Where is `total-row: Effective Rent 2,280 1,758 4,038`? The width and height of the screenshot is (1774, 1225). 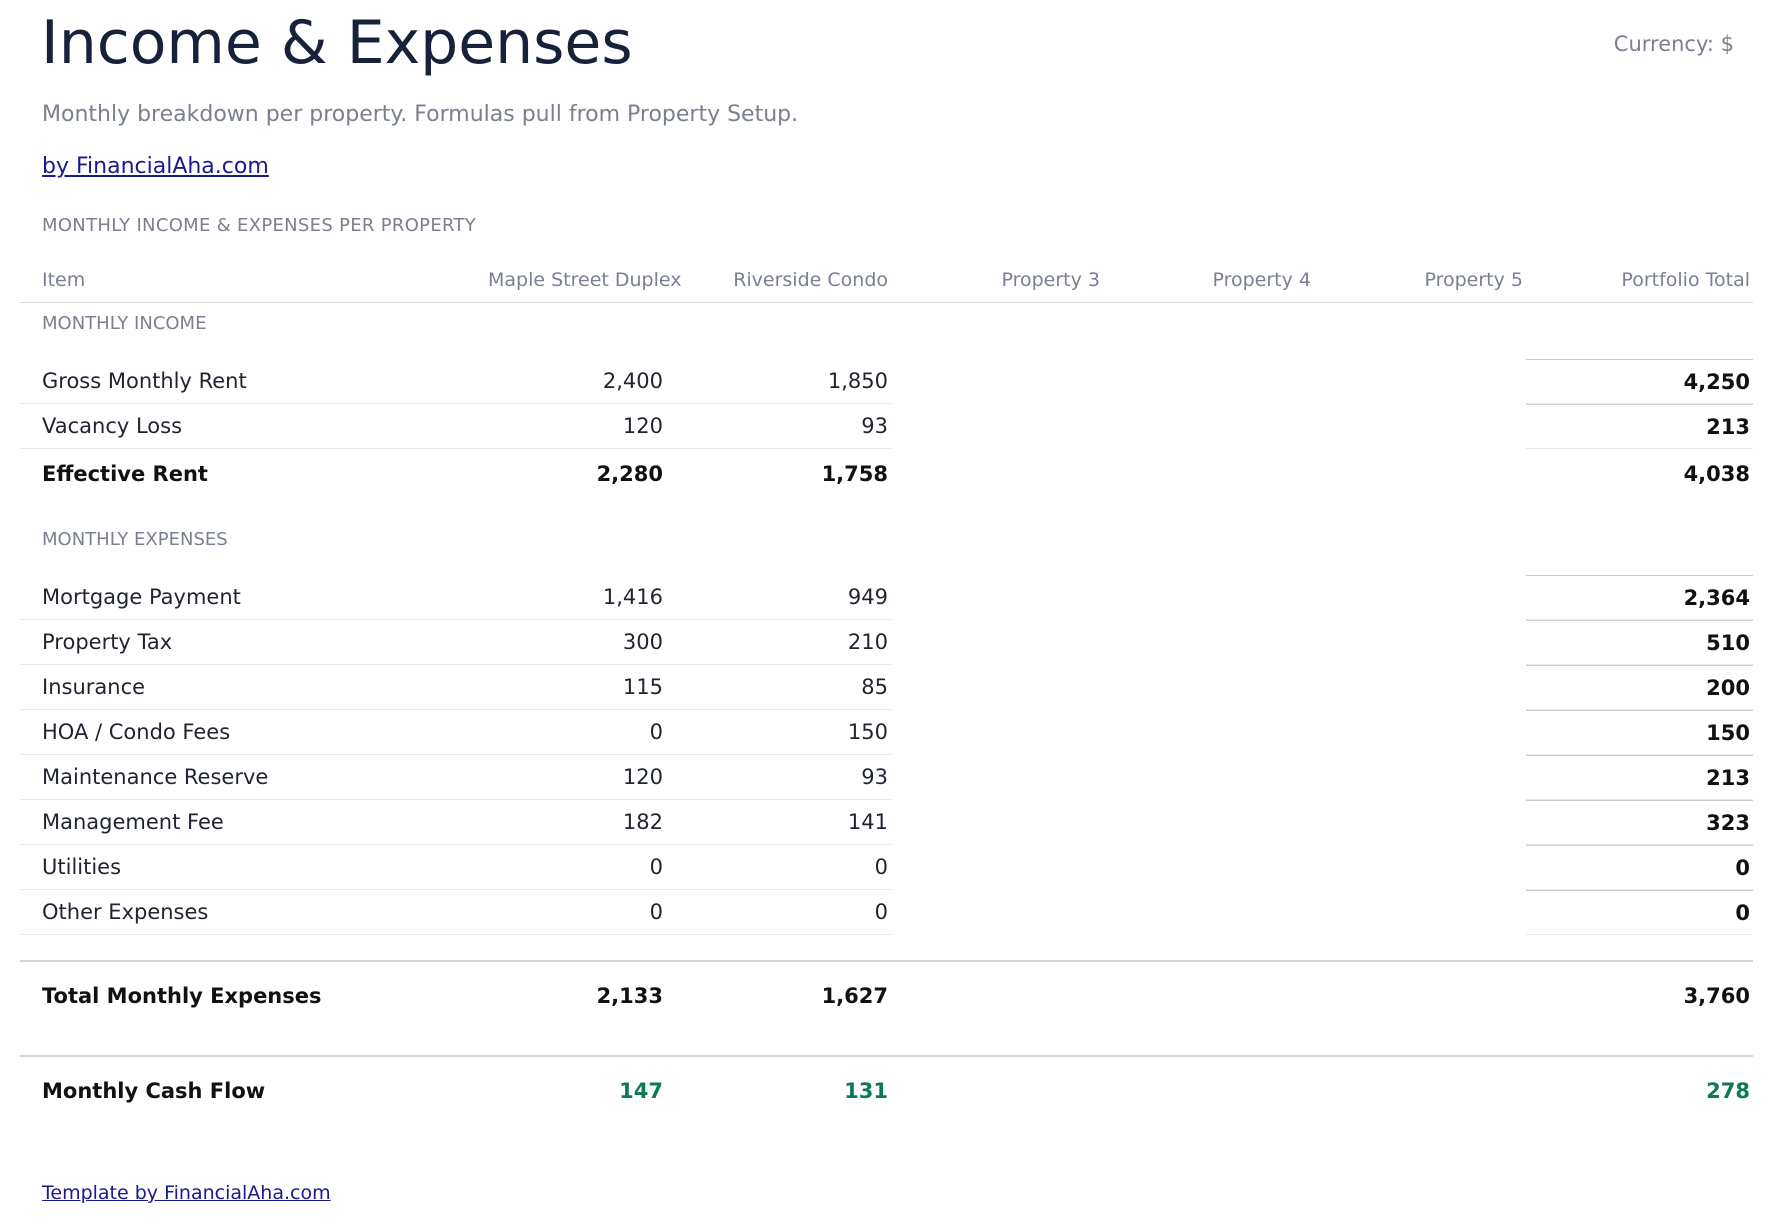
total-row: Effective Rent 2,280 1,758 4,038 is located at coordinates (886, 474).